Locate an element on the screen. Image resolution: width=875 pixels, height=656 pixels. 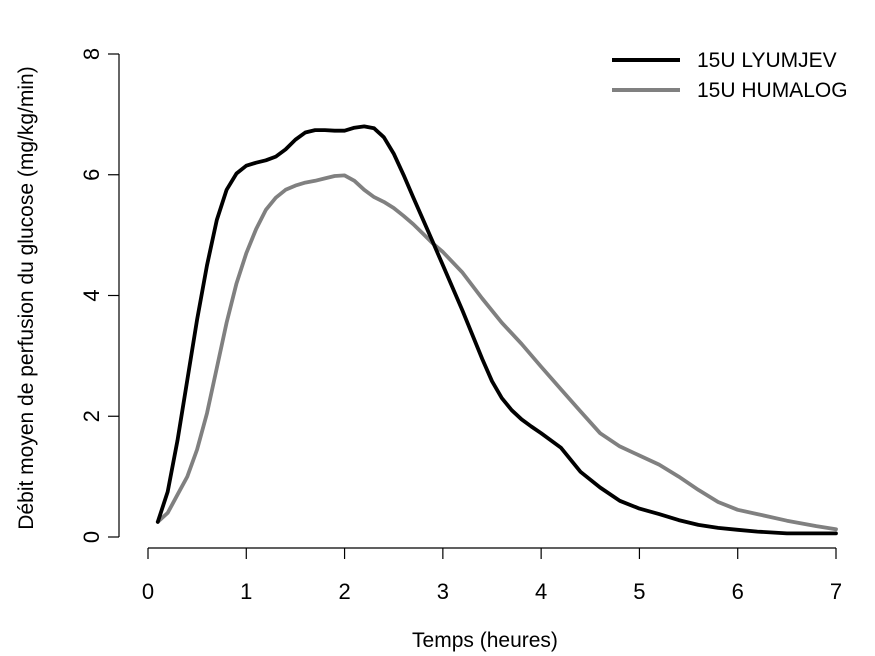
y-tick-label: 6 is located at coordinates (91, 175).